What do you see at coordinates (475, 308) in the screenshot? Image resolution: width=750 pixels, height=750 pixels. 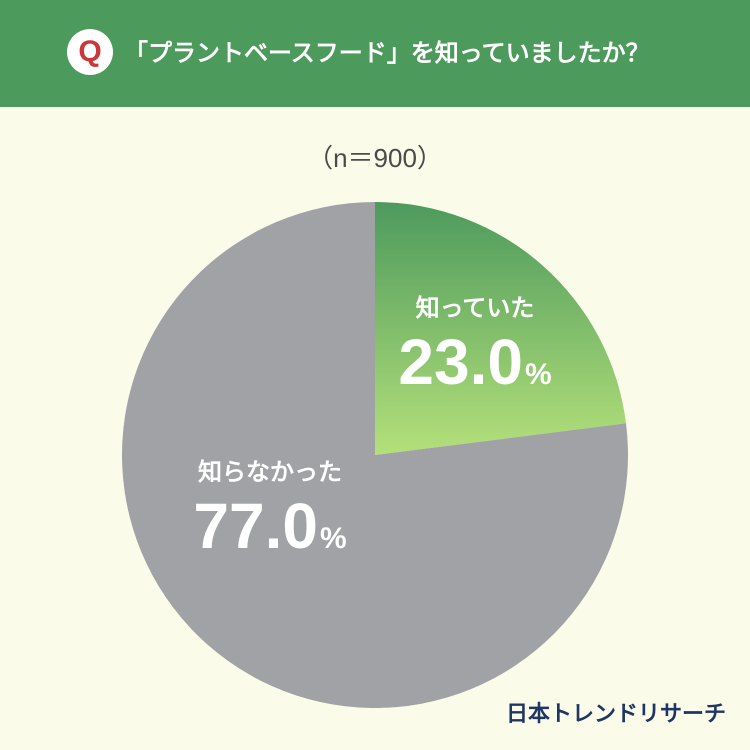 I see `slice-name-known: 知っていた` at bounding box center [475, 308].